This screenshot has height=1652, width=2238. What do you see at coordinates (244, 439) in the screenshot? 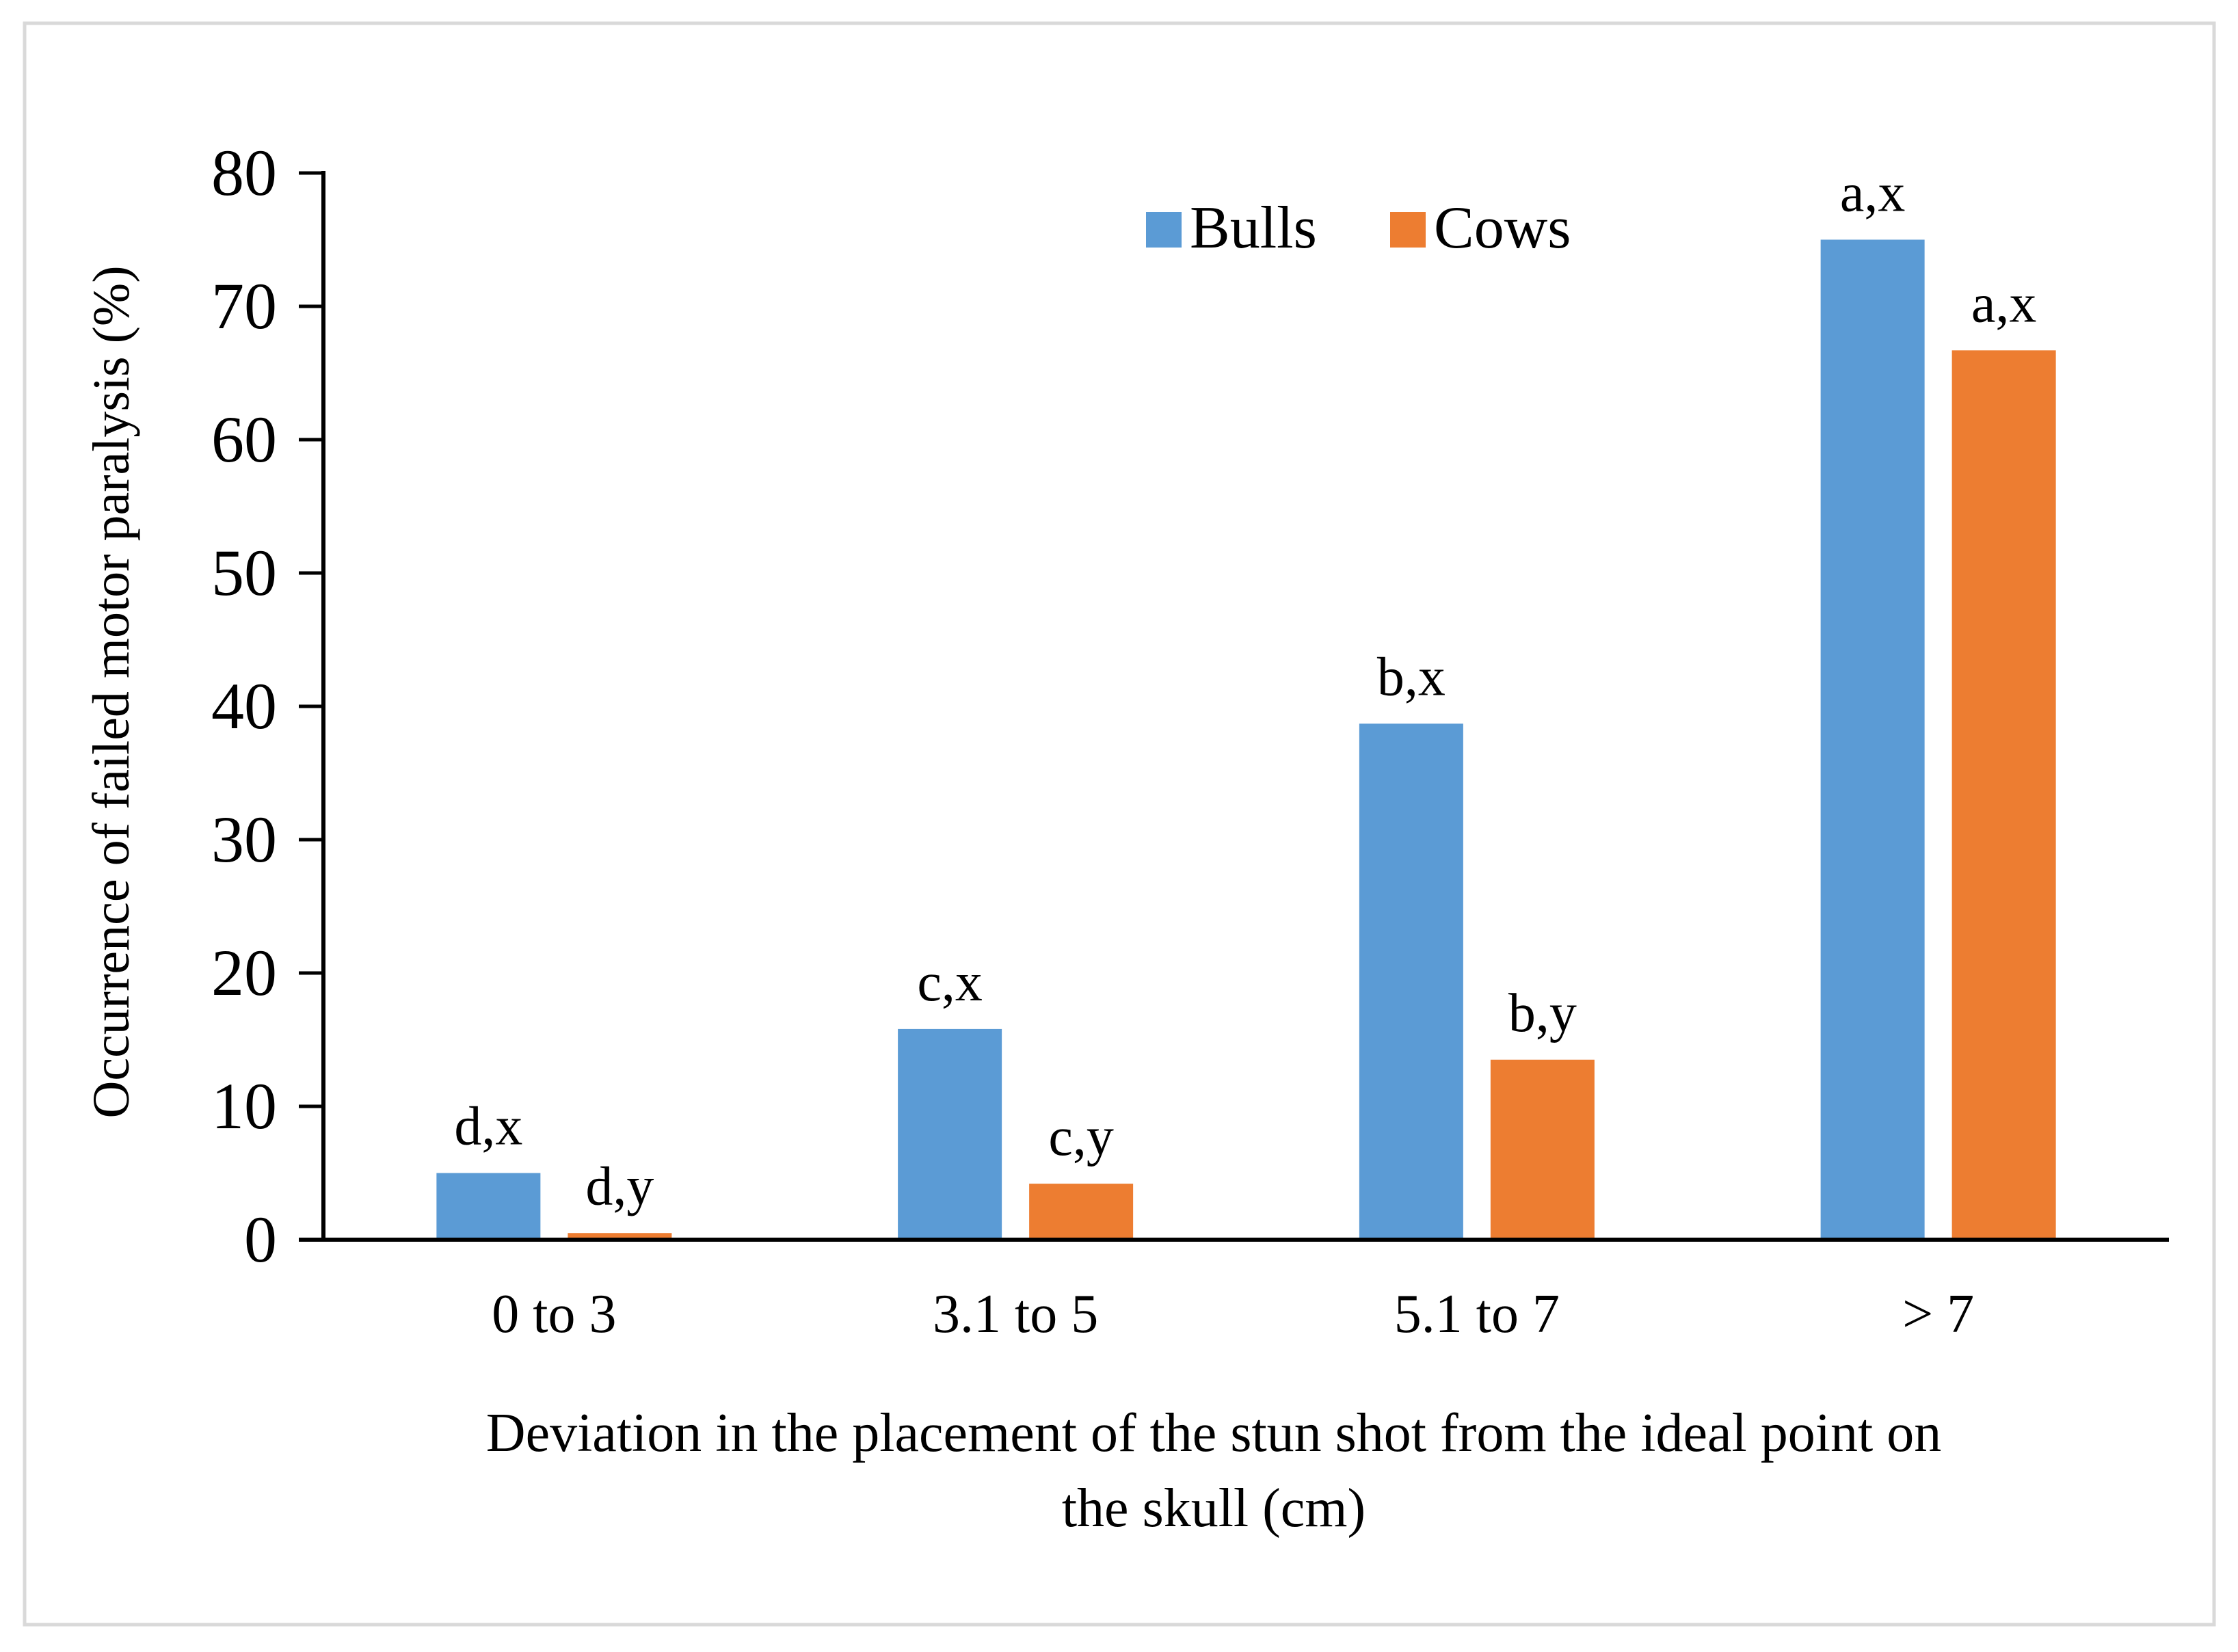
I see `y-tick-label-60: 60` at bounding box center [244, 439].